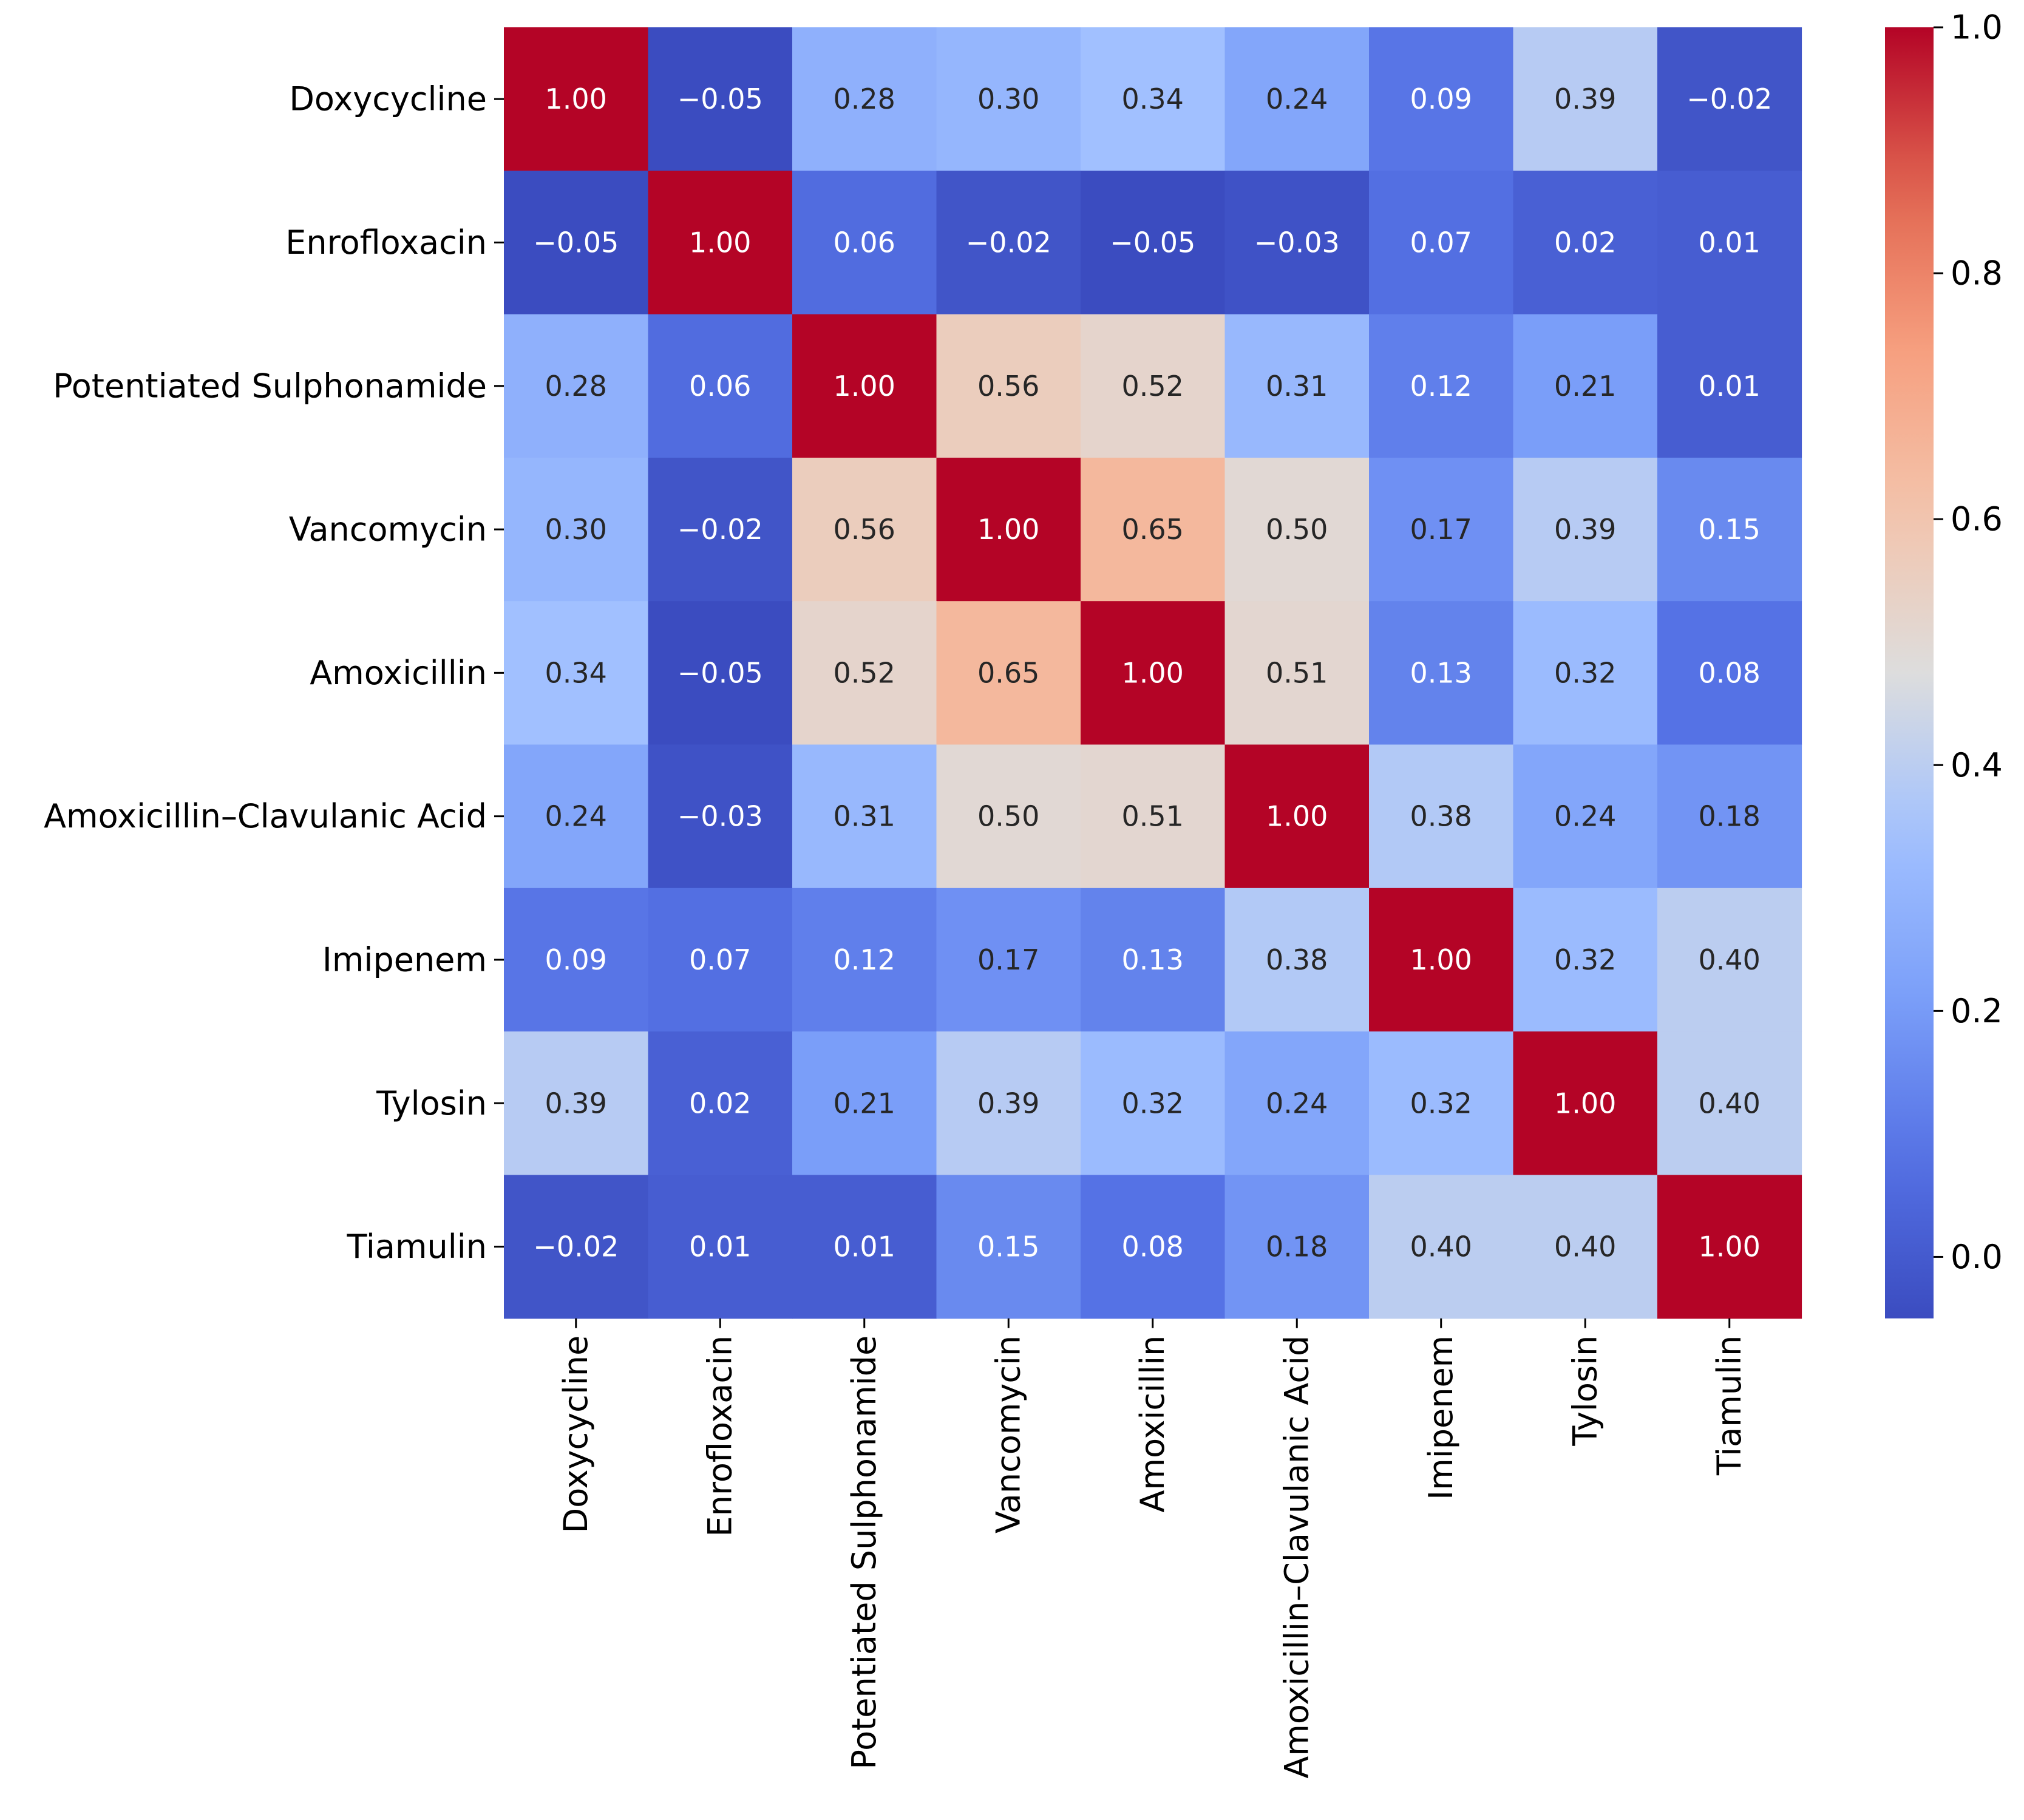  Describe the element at coordinates (386, 242) in the screenshot. I see `y-tick-label: Enrofloxacin` at that location.